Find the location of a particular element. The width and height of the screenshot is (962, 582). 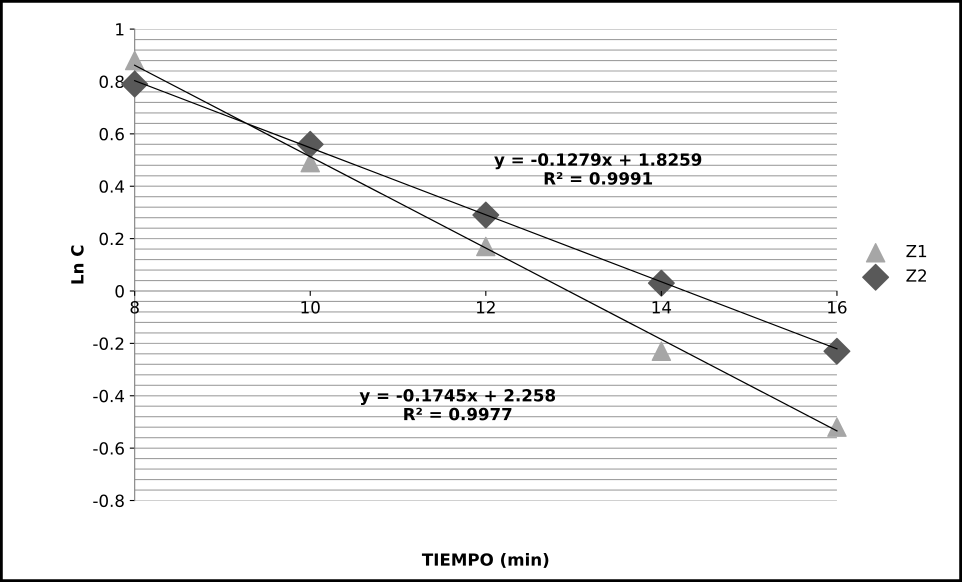

x-tick-label: 16 is located at coordinates (837, 307).